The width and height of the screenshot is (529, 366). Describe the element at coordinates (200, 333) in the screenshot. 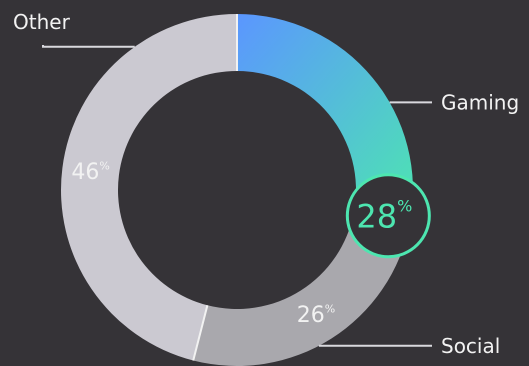

I see `slice-separator` at that location.